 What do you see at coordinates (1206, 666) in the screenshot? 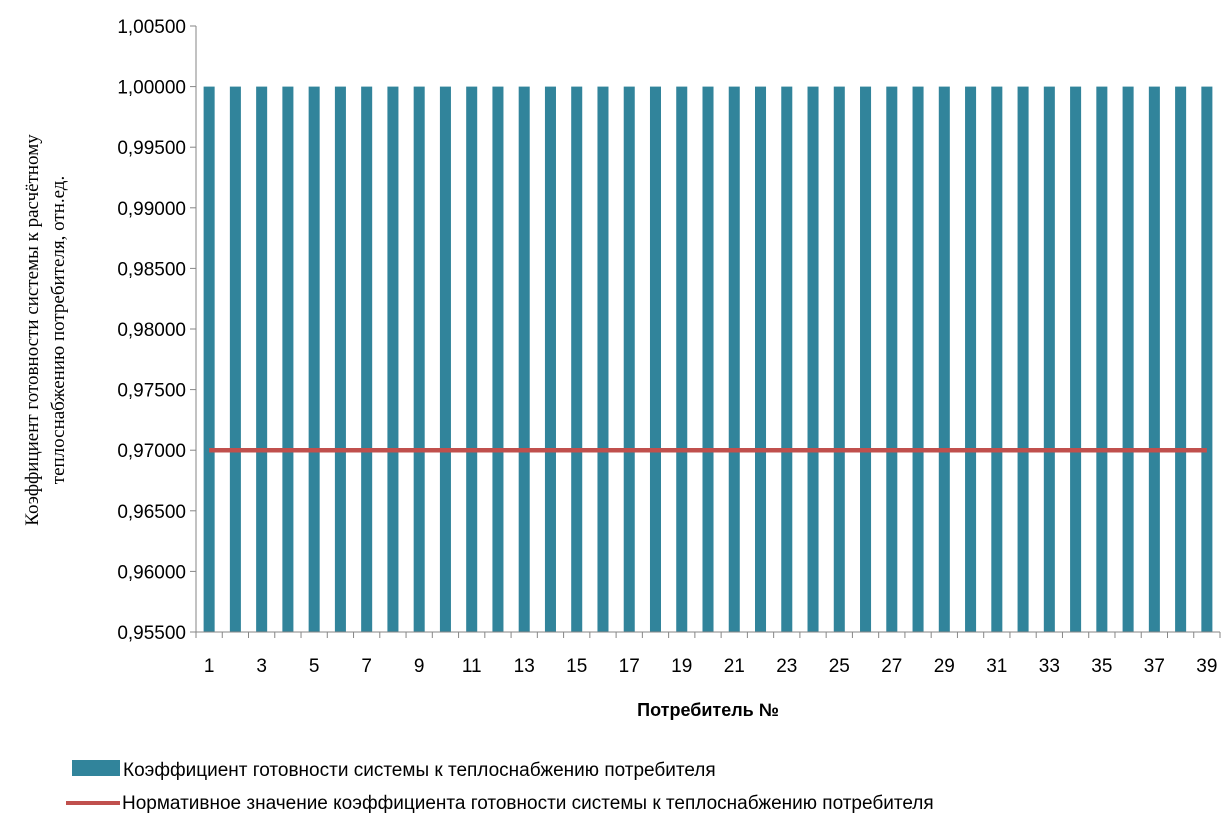
I see `x-tick-label: 39` at bounding box center [1206, 666].